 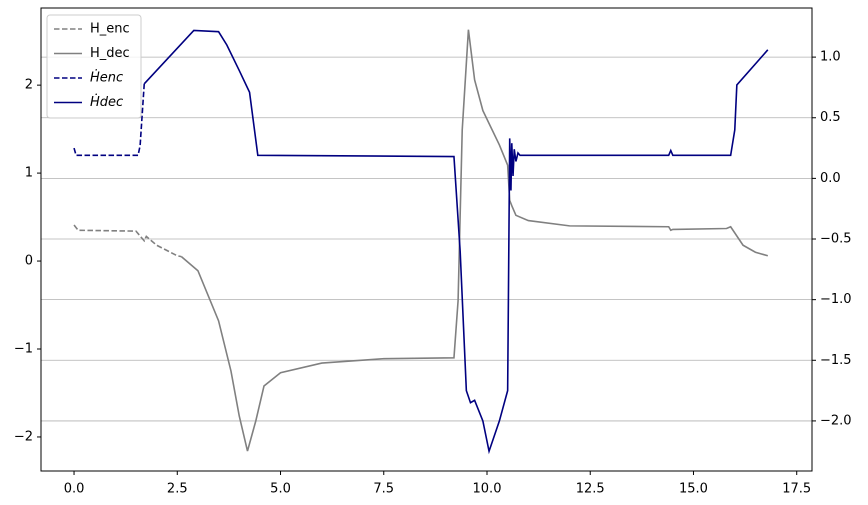 What do you see at coordinates (29, 173) in the screenshot?
I see `y-tick-label: 1` at bounding box center [29, 173].